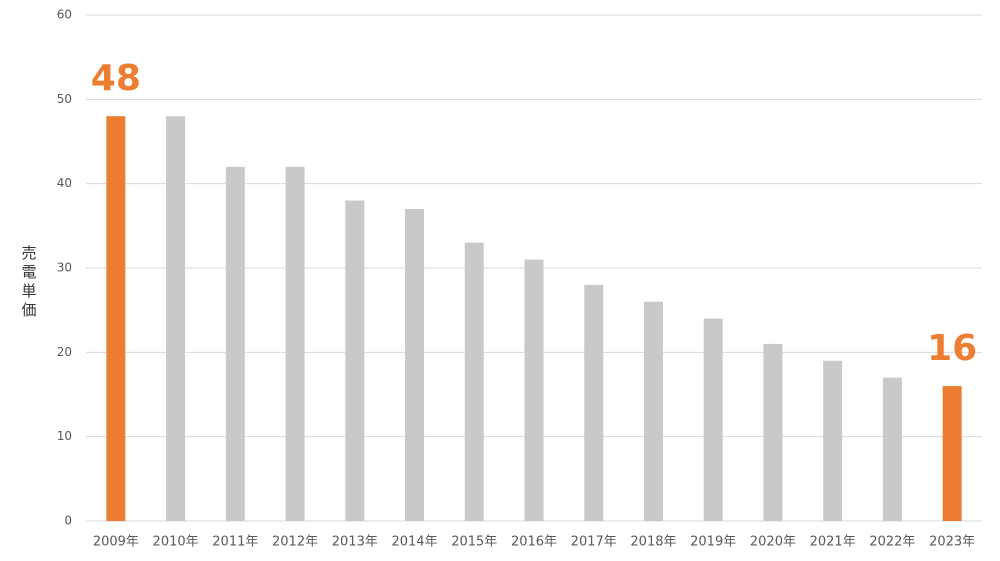 The width and height of the screenshot is (1000, 561). Describe the element at coordinates (892, 542) in the screenshot. I see `x-tick-label: 2022年` at that location.